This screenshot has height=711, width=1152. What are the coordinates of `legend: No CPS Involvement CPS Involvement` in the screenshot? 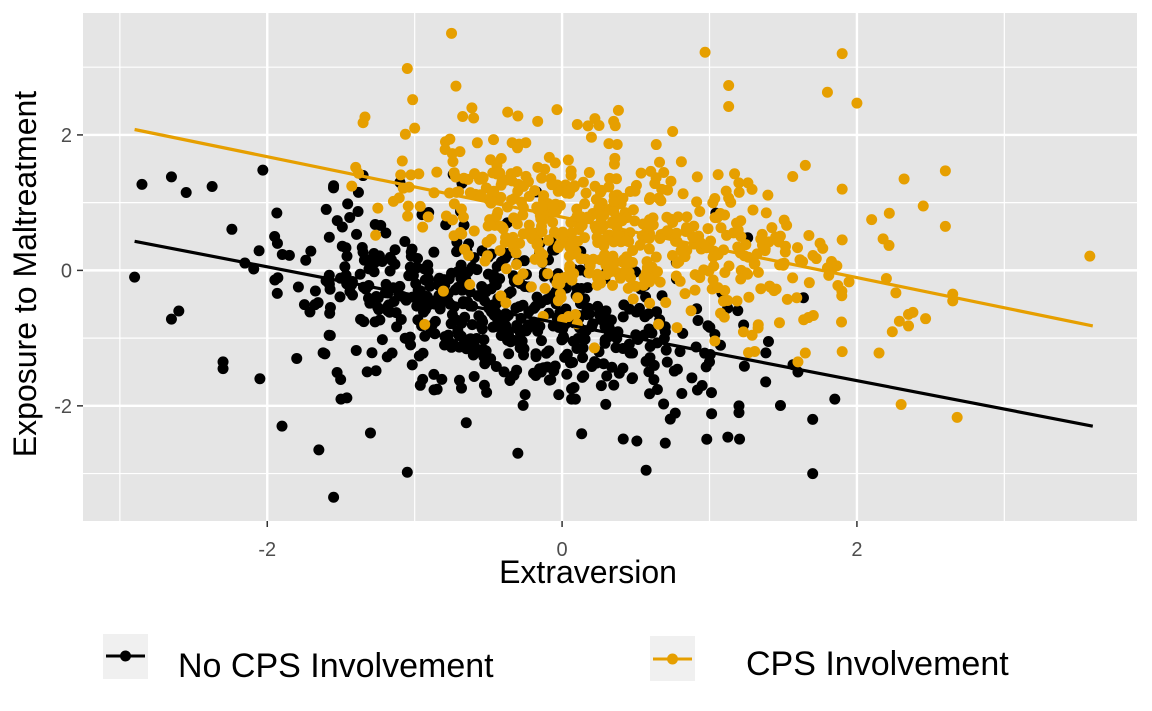 It's located at (556, 659).